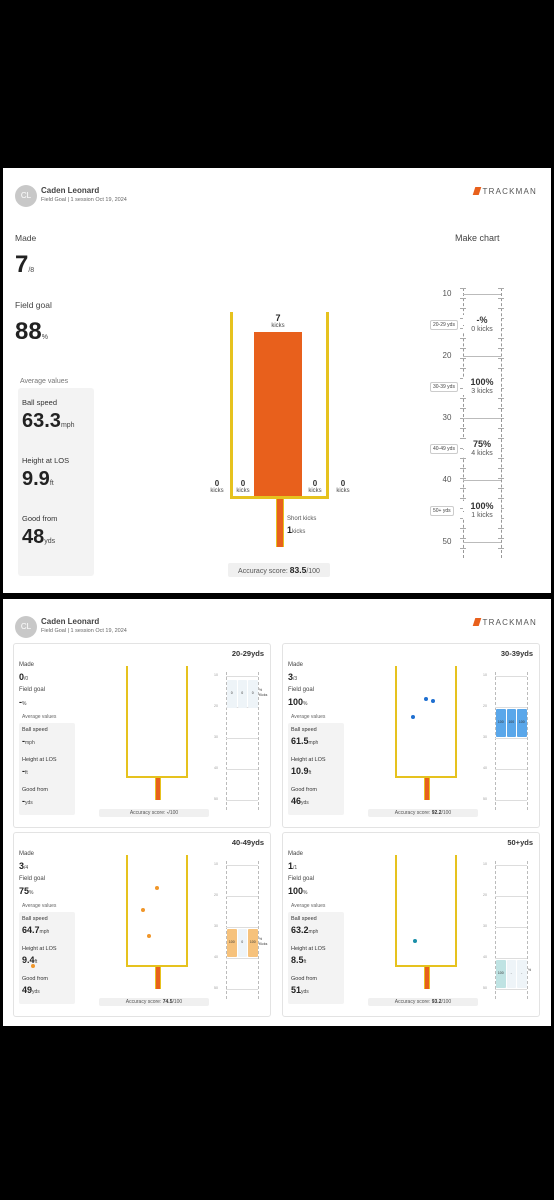 Image resolution: width=554 pixels, height=1200 pixels. Describe the element at coordinates (35, 790) in the screenshot. I see `good-from-label: Good from` at that location.